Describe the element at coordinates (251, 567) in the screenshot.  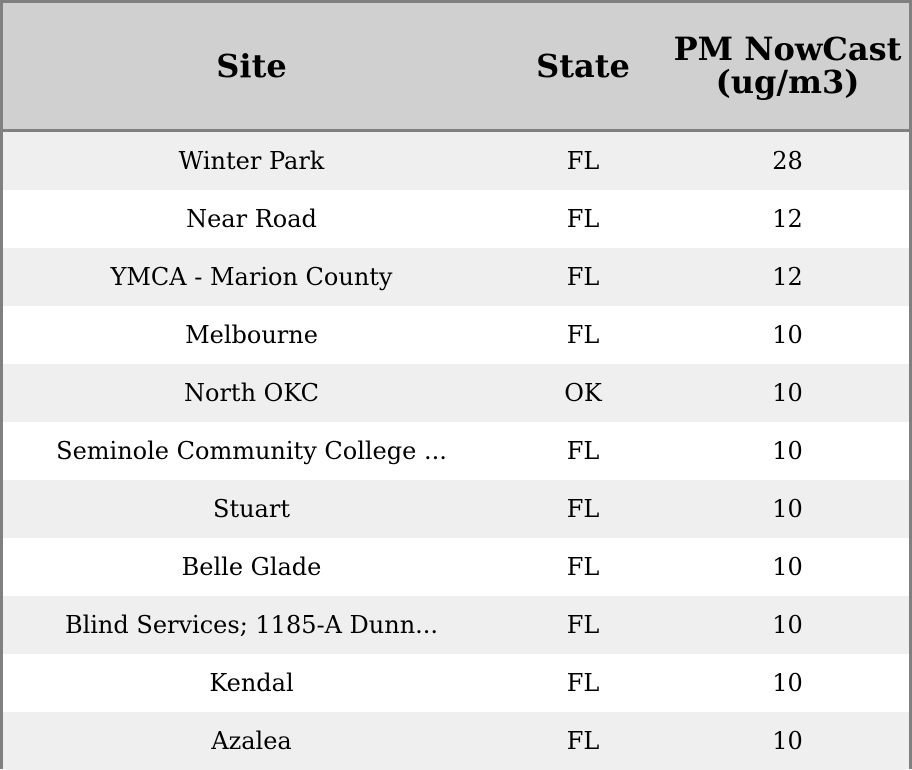
I see `cell-site: Belle Glade` at that location.